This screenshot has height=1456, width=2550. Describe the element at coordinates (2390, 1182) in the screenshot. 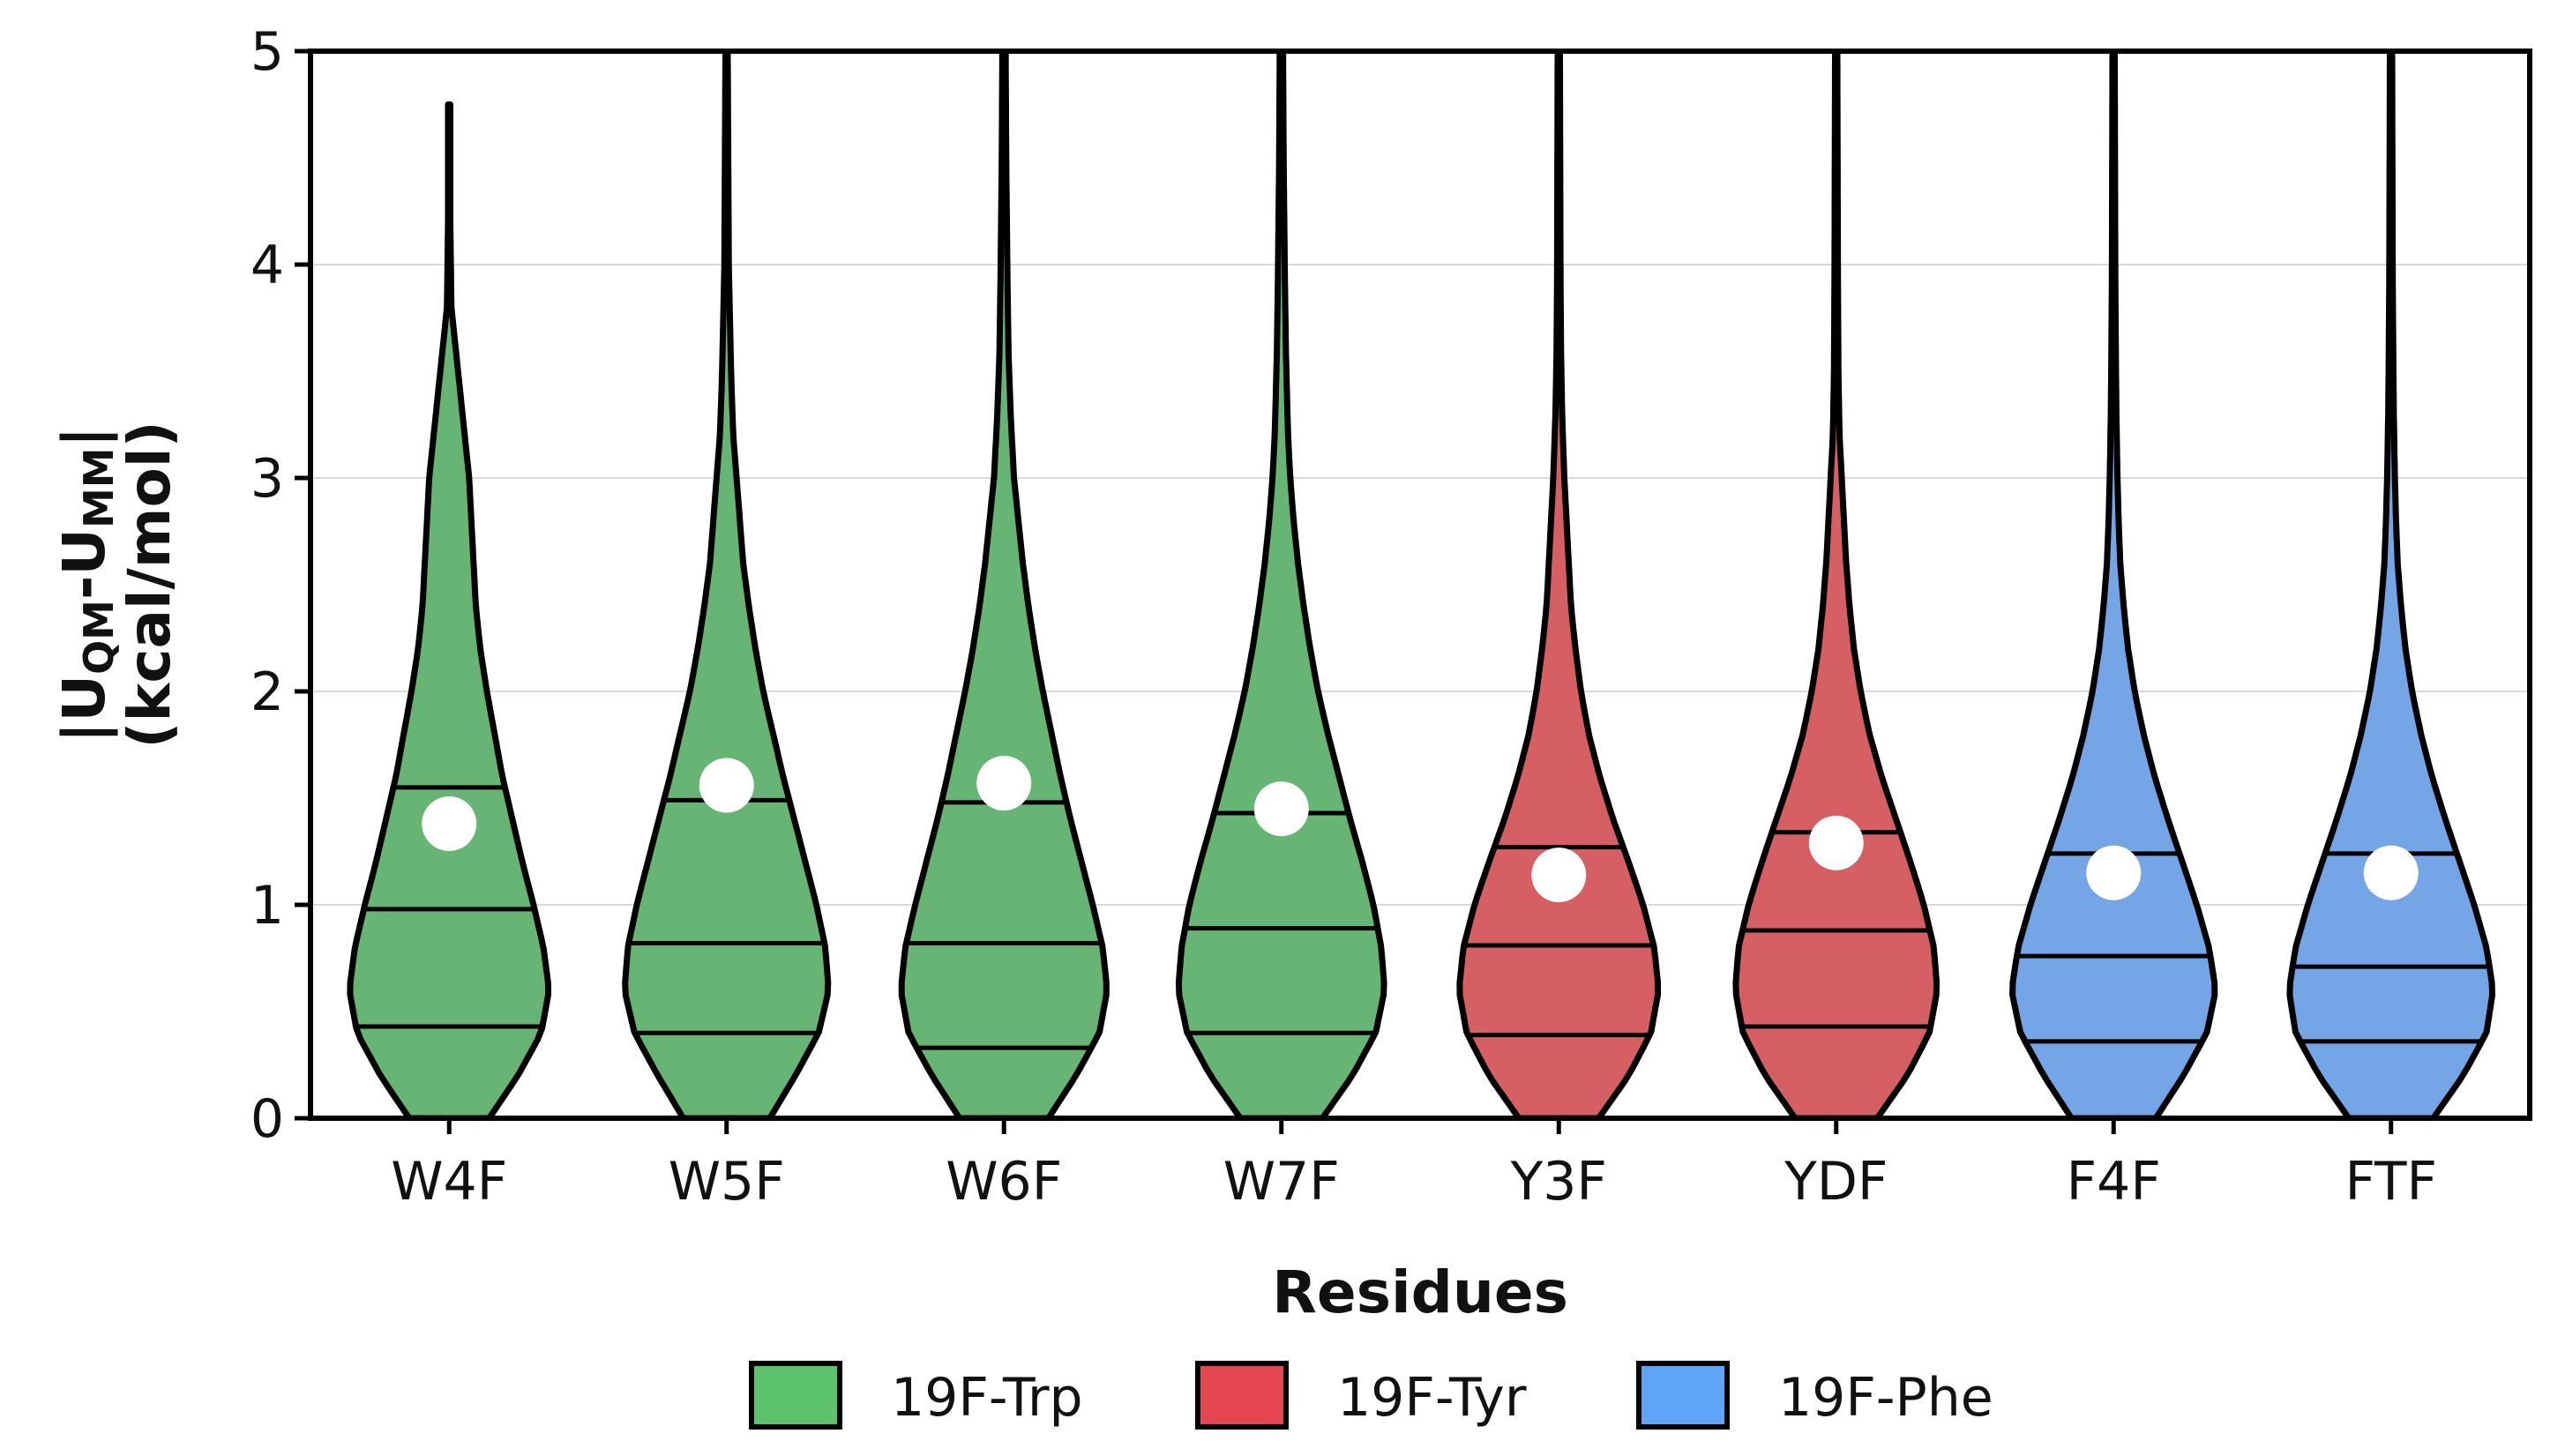

I see `x-tick-label: FTF` at that location.